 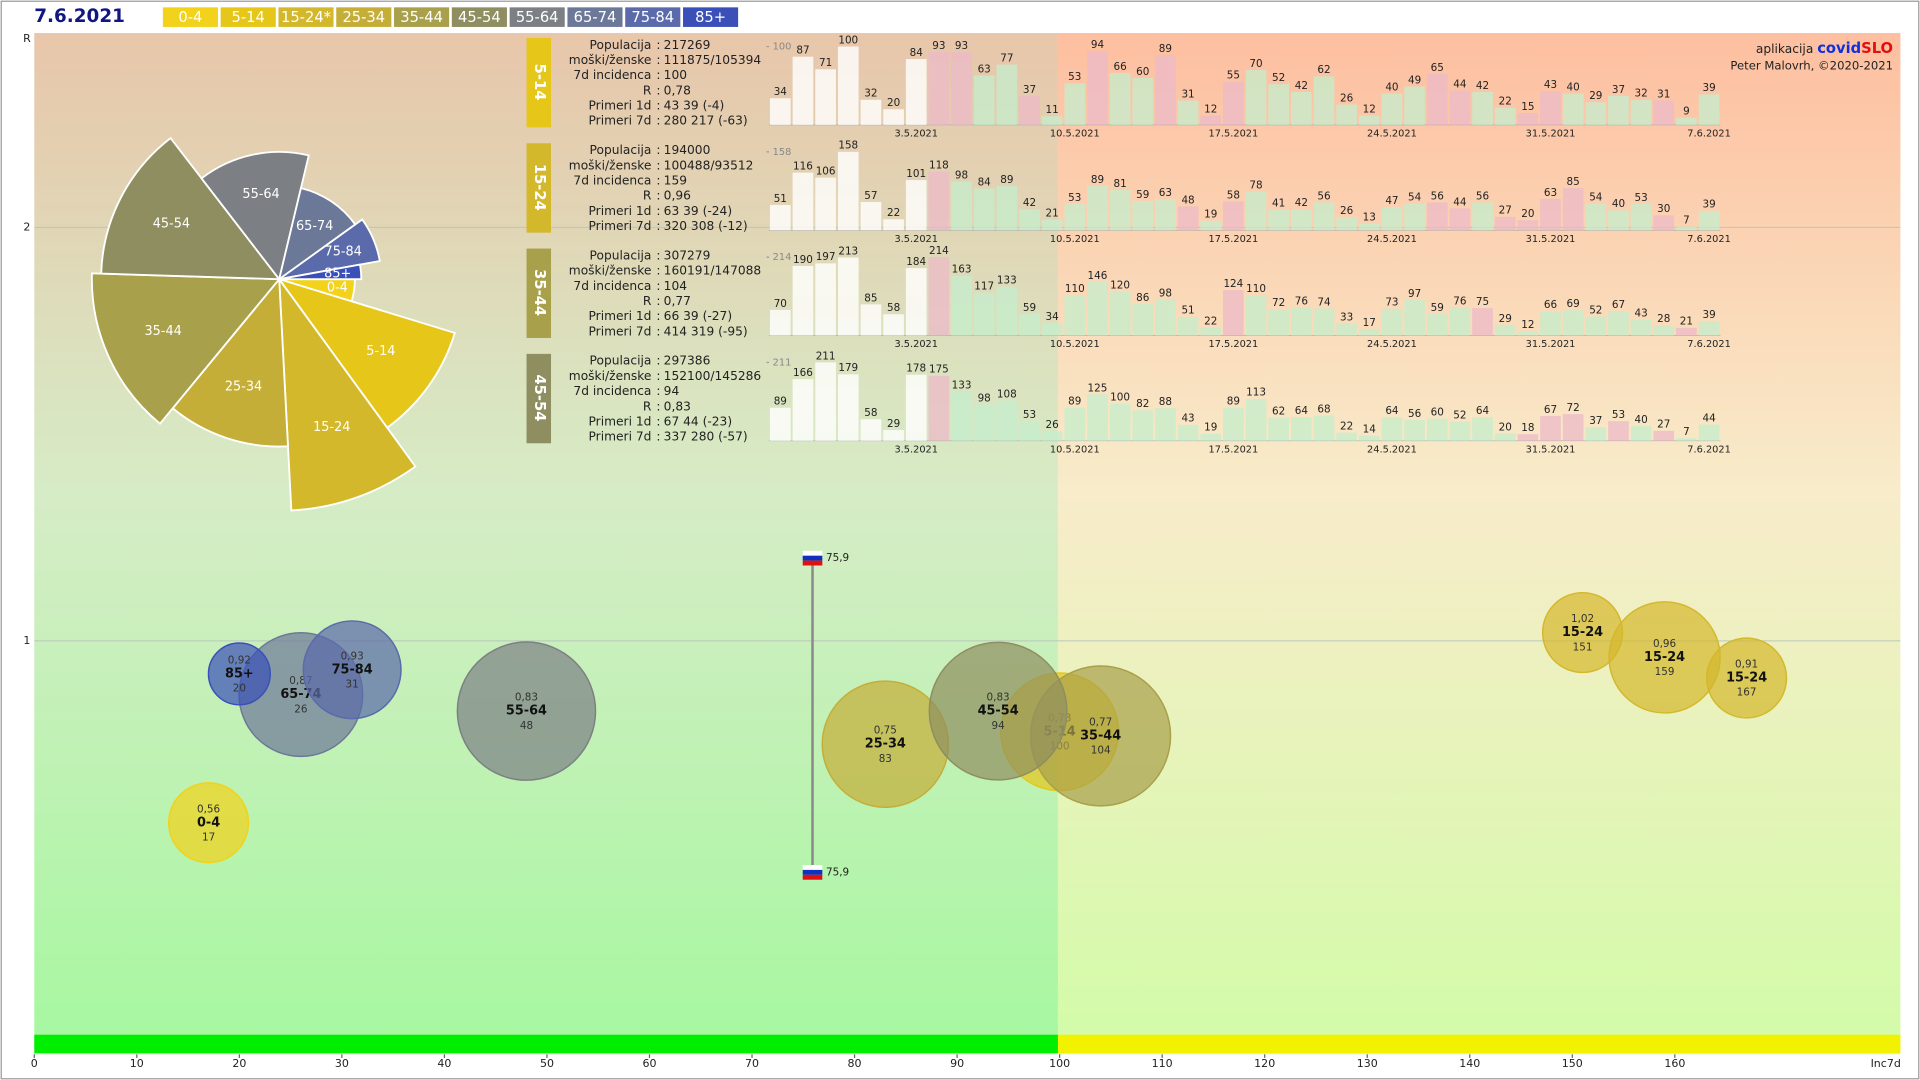 What do you see at coordinates (1120, 285) in the screenshot?
I see `bar-label: 120` at bounding box center [1120, 285].